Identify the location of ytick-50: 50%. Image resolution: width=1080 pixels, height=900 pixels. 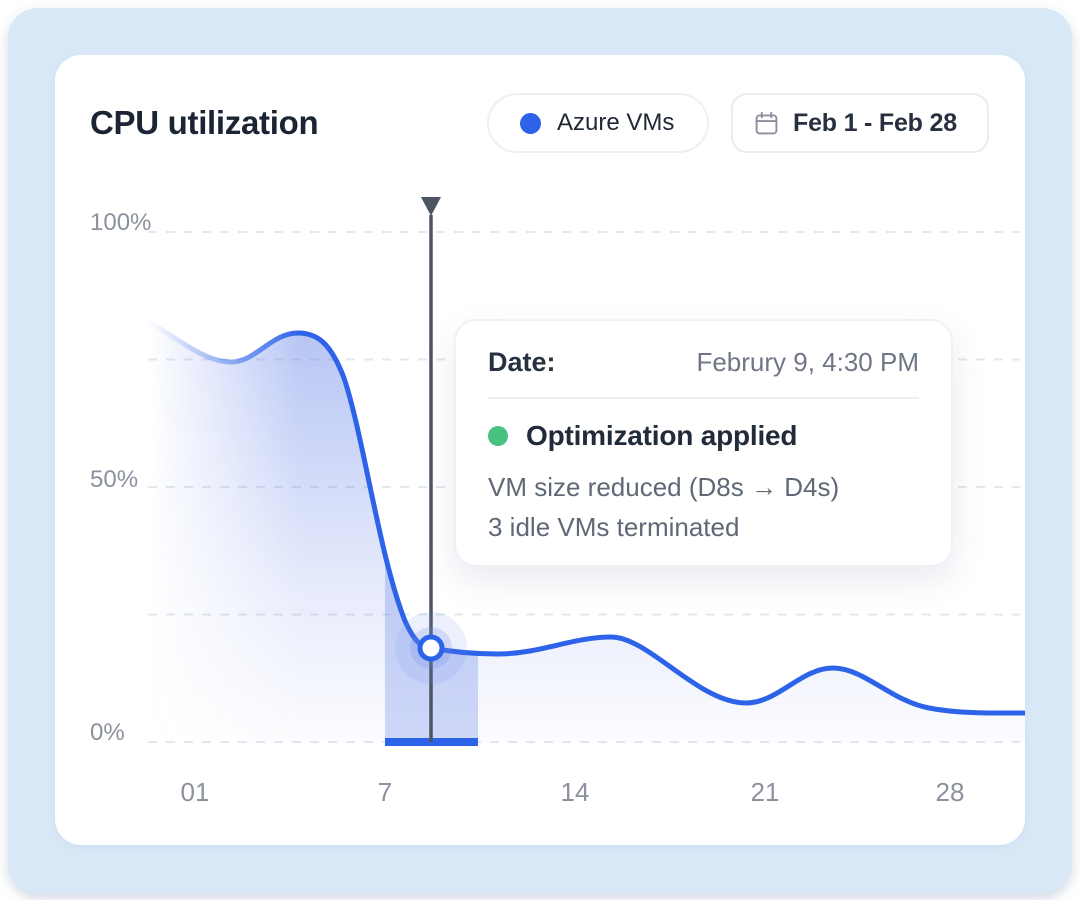
(114, 479).